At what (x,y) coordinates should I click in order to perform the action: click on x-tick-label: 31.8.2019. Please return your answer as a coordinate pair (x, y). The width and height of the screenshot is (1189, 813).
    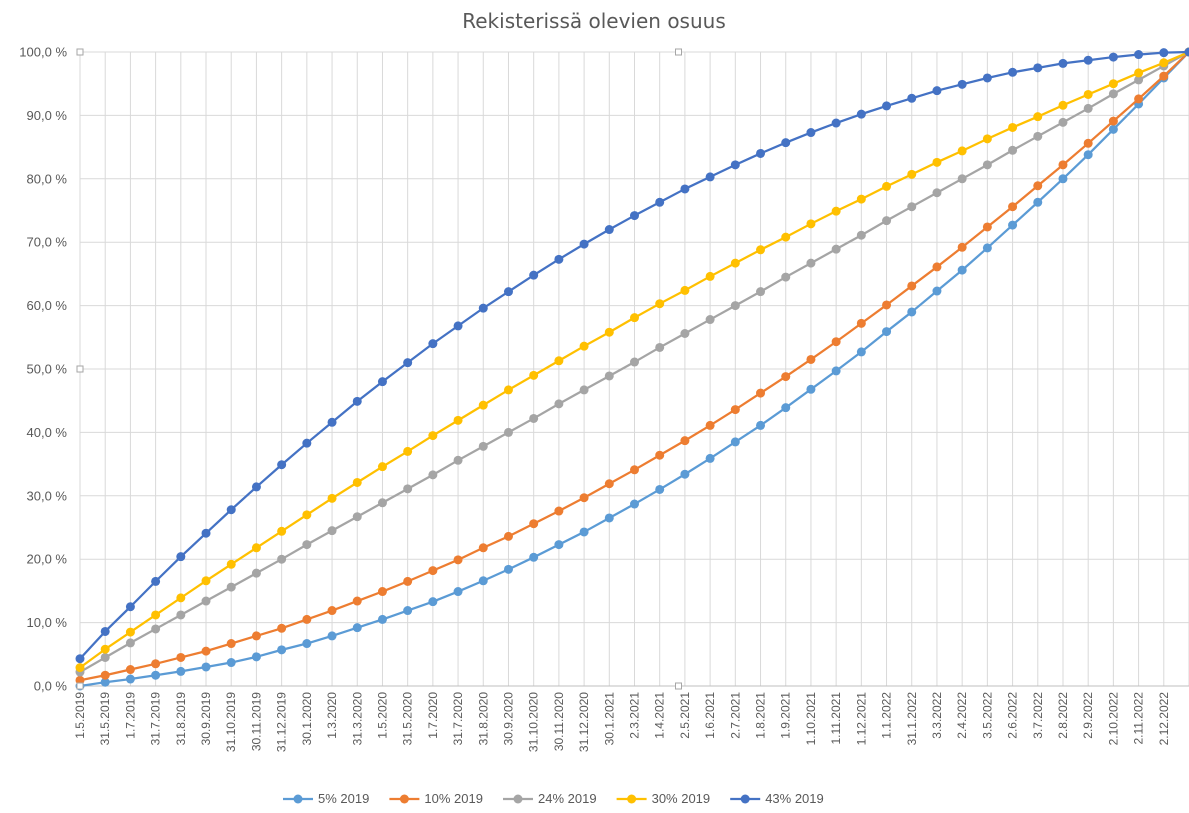
    Looking at the image, I should click on (181, 719).